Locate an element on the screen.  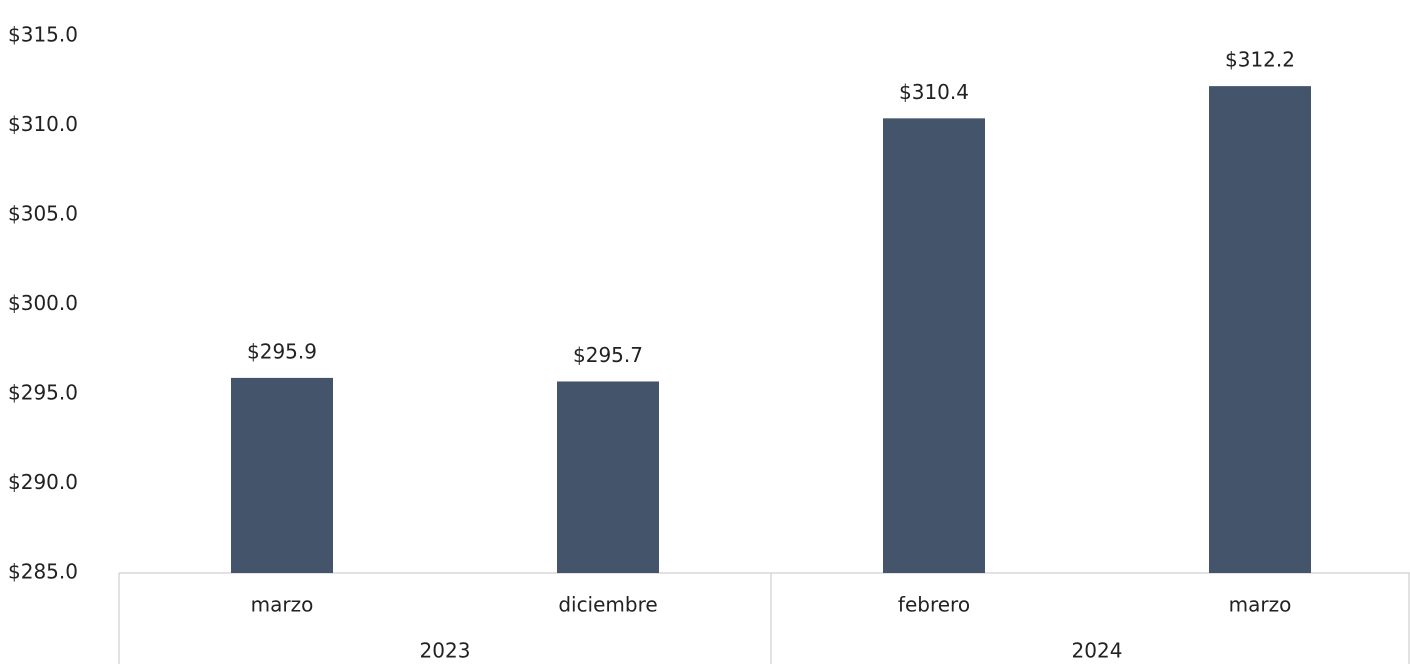
data-label: $312.2 is located at coordinates (1260, 60).